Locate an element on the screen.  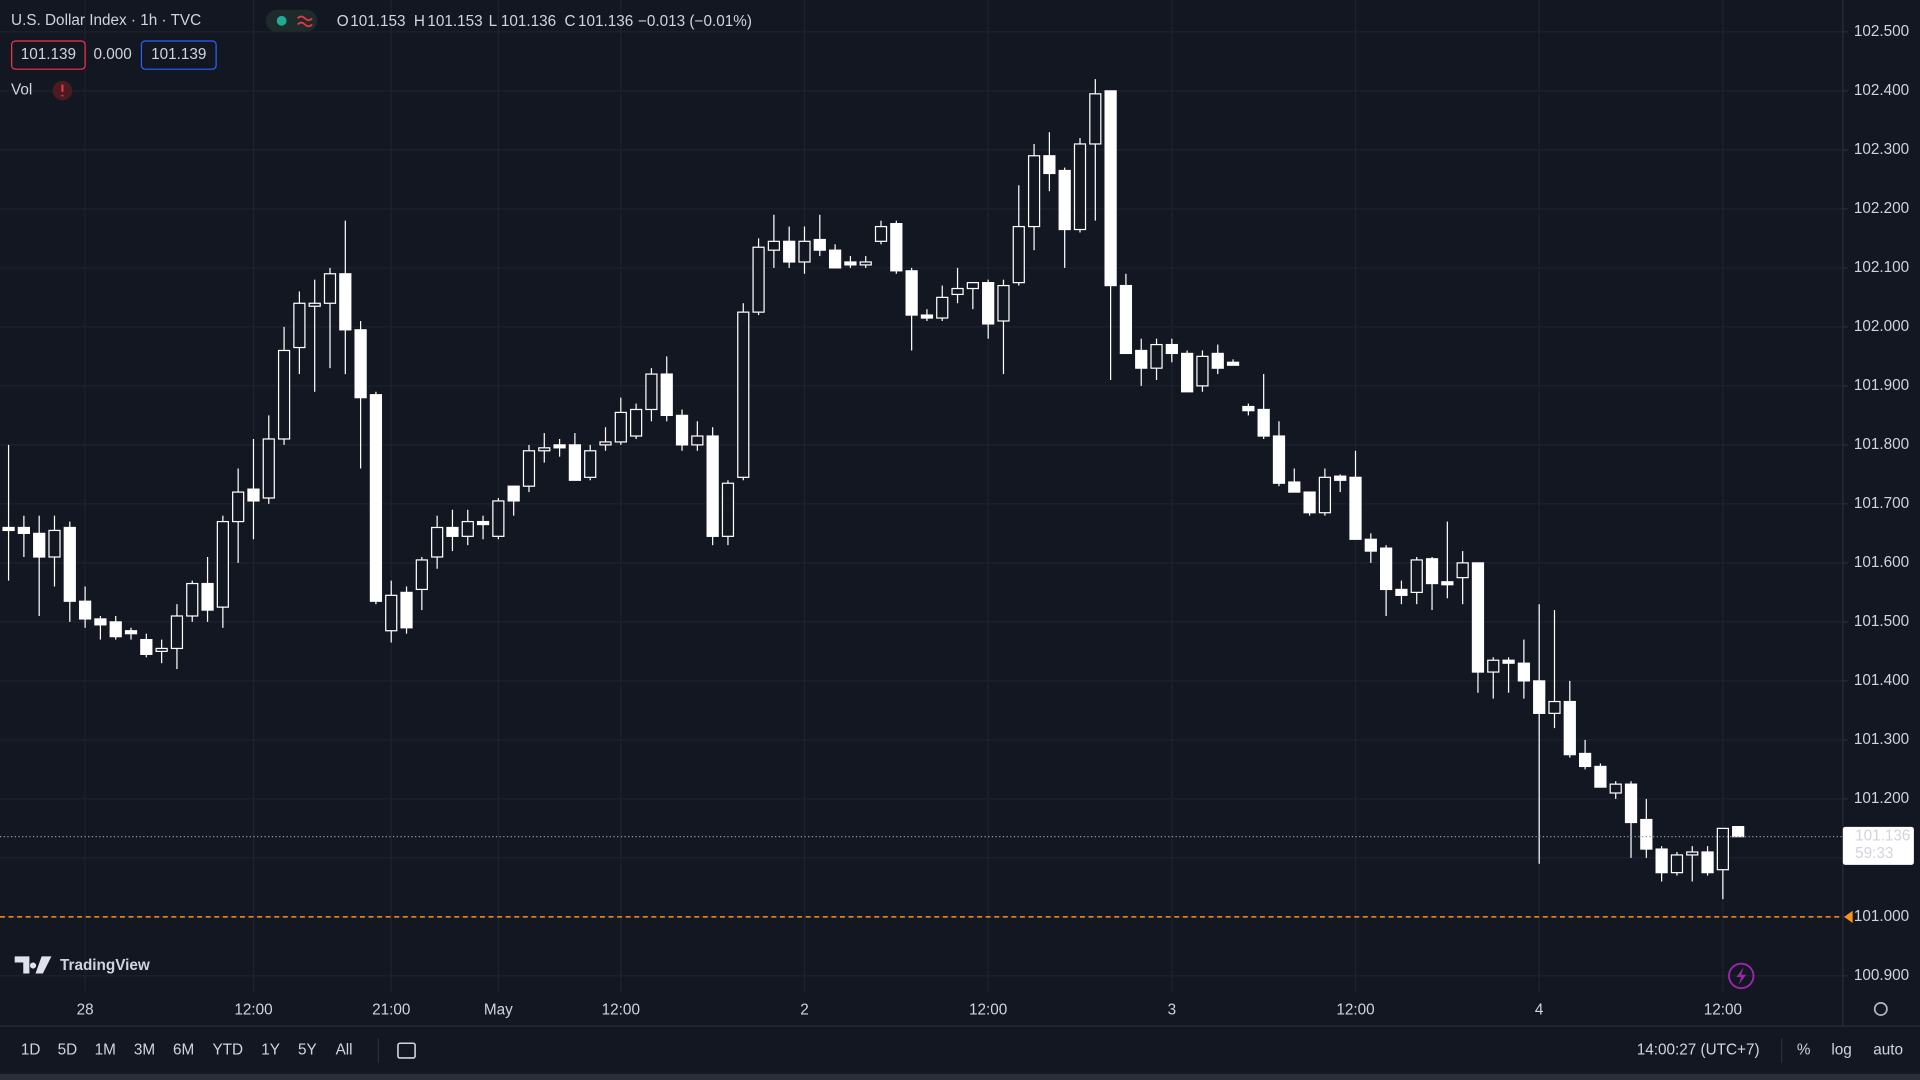
status-pill is located at coordinates (291, 20).